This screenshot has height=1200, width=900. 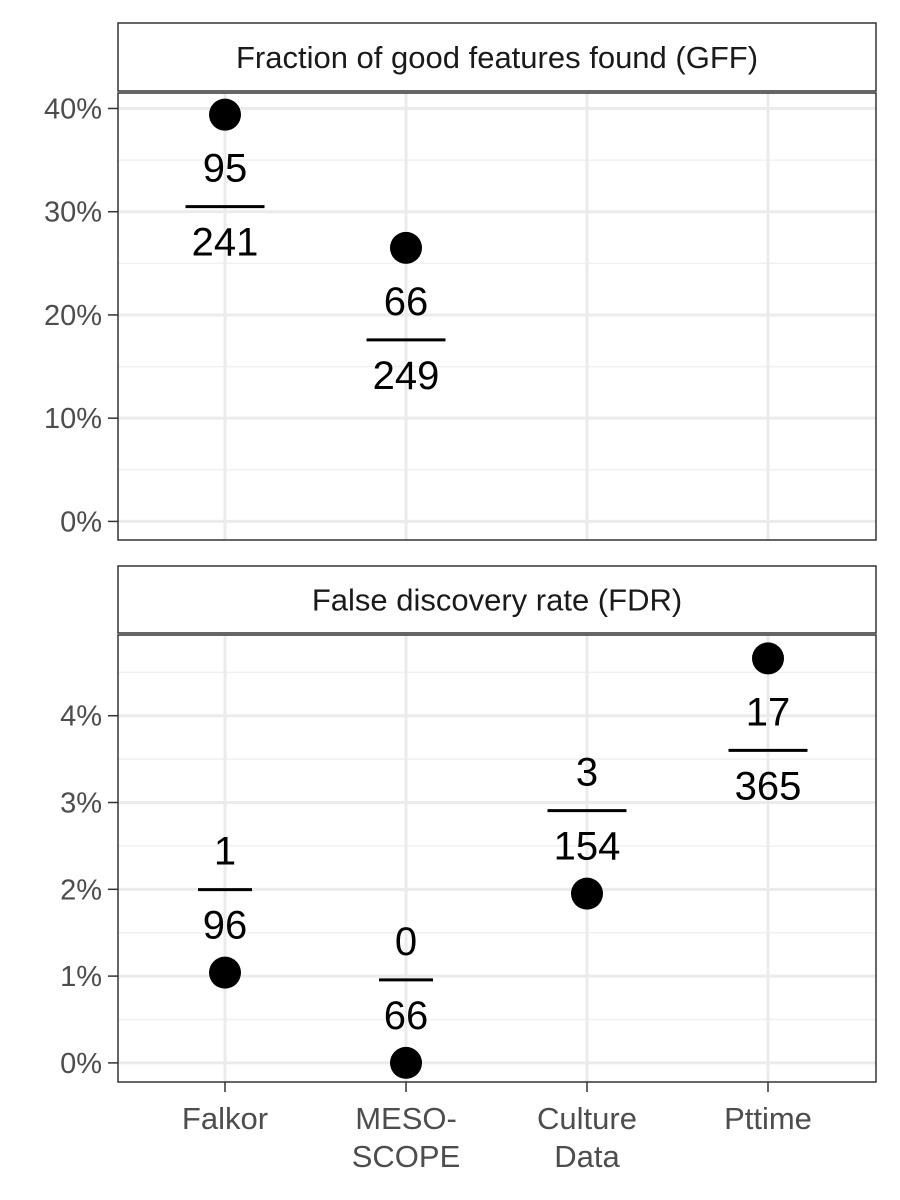 What do you see at coordinates (225, 852) in the screenshot?
I see `fraction-numerator: 1` at bounding box center [225, 852].